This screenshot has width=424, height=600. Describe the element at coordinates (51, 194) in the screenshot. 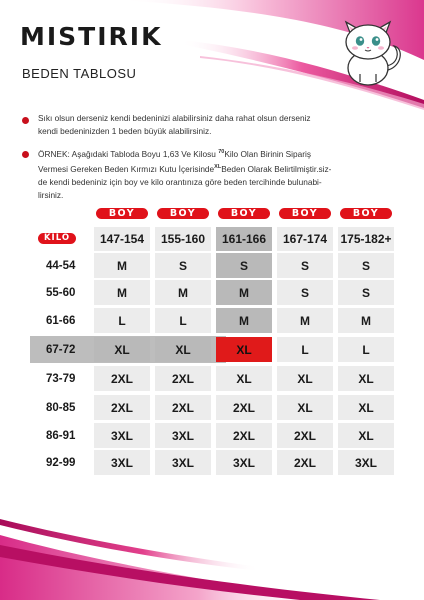

I see `note-example-line-4: lirsiniz.` at that location.